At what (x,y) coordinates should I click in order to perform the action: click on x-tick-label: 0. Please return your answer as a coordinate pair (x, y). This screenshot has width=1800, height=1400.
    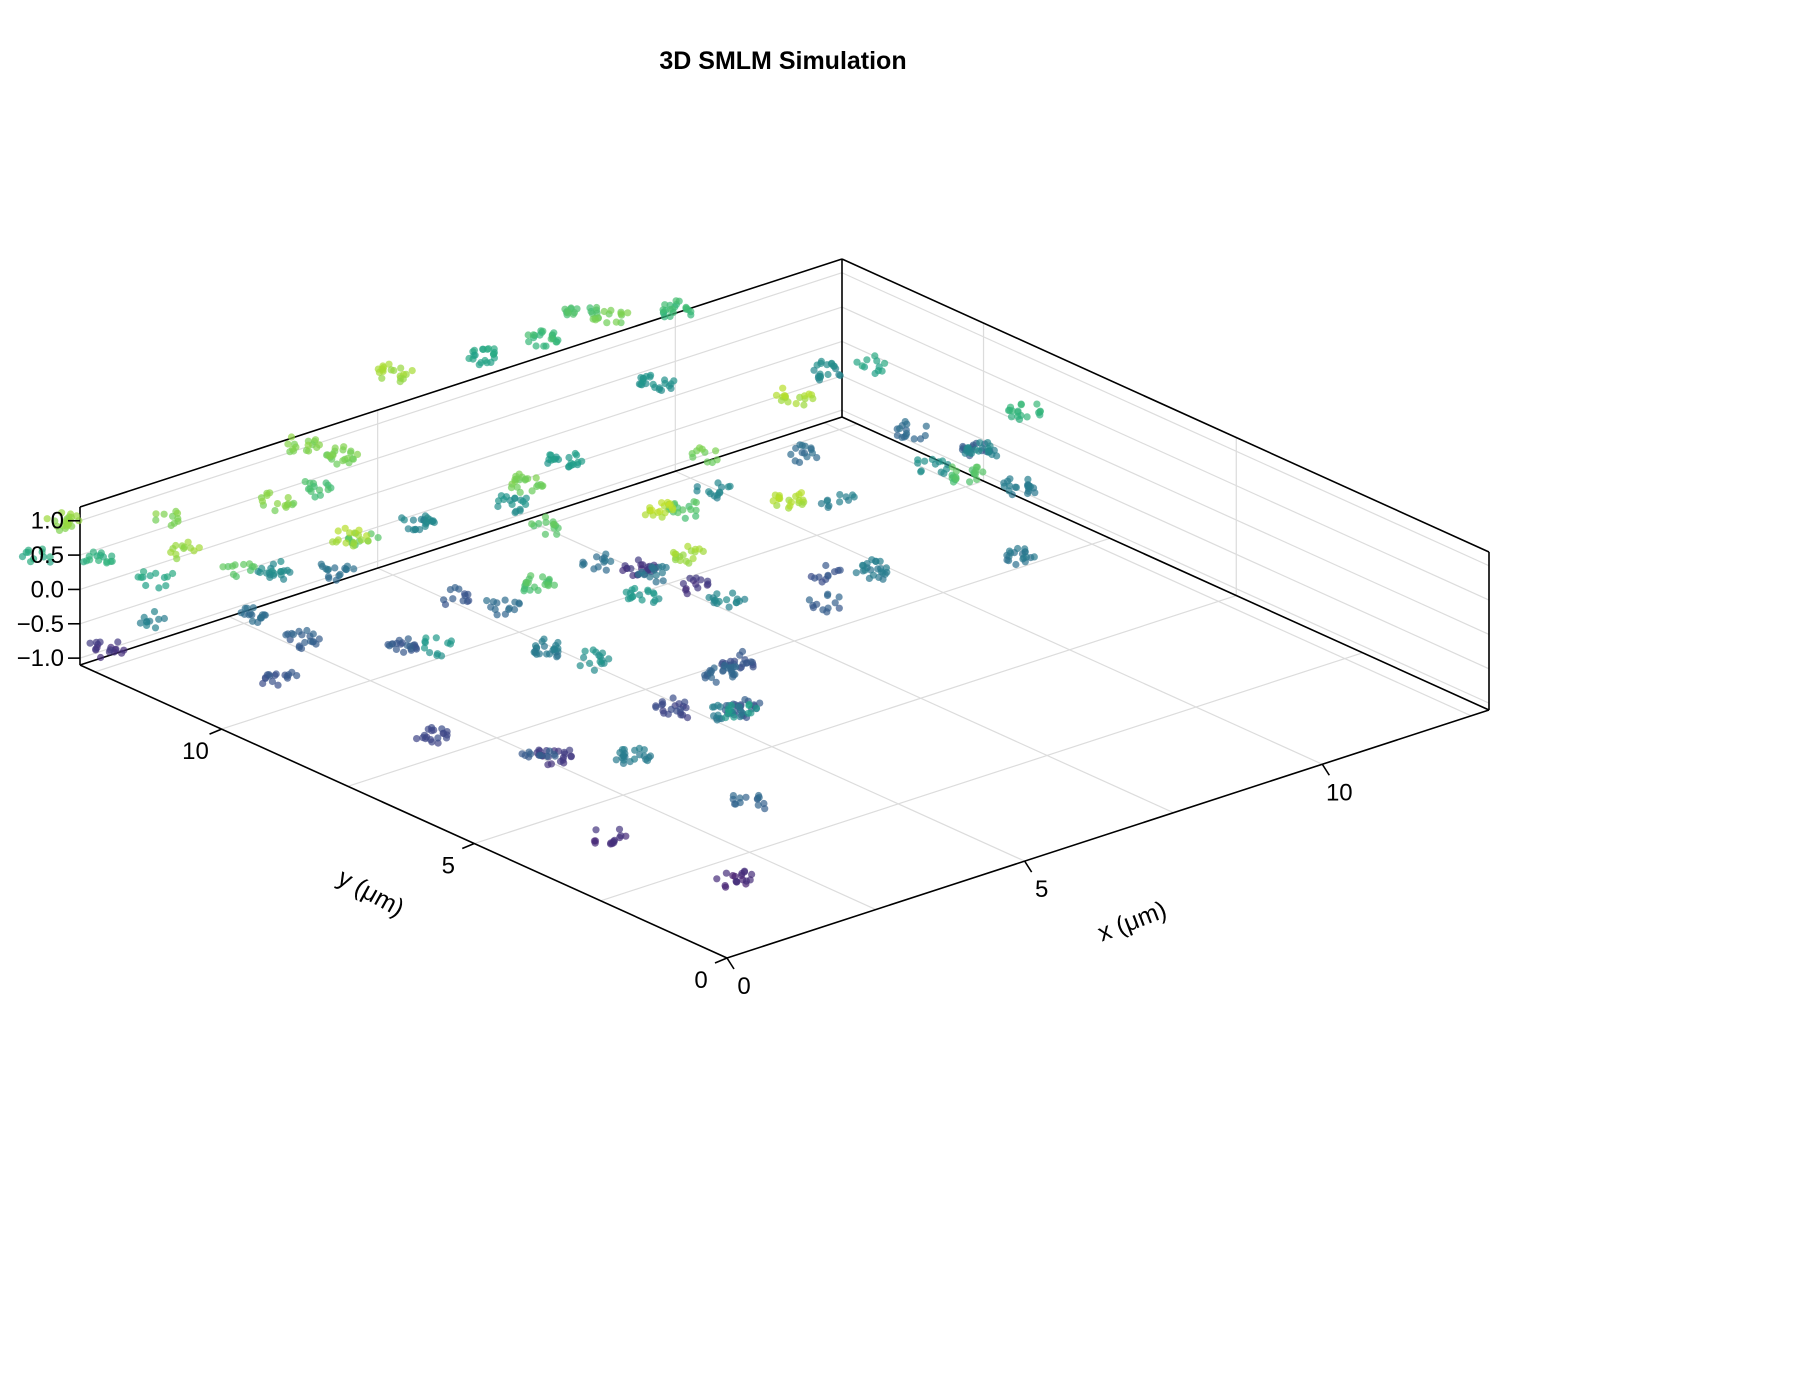
    Looking at the image, I should click on (743, 986).